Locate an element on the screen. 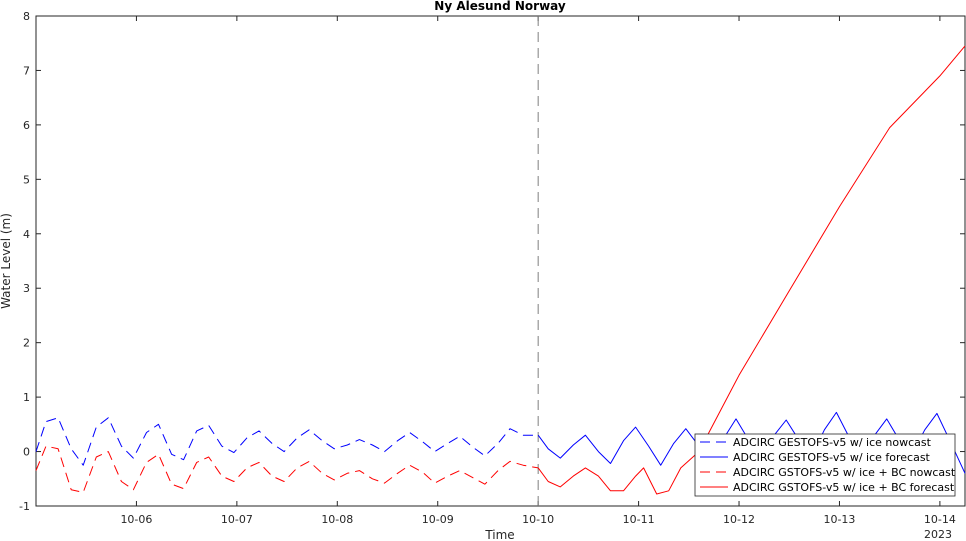 Image resolution: width=966 pixels, height=541 pixels. legend-entry-label: ADCIRC GESTOFS-v5 w/ ice nowcast is located at coordinates (832, 442).